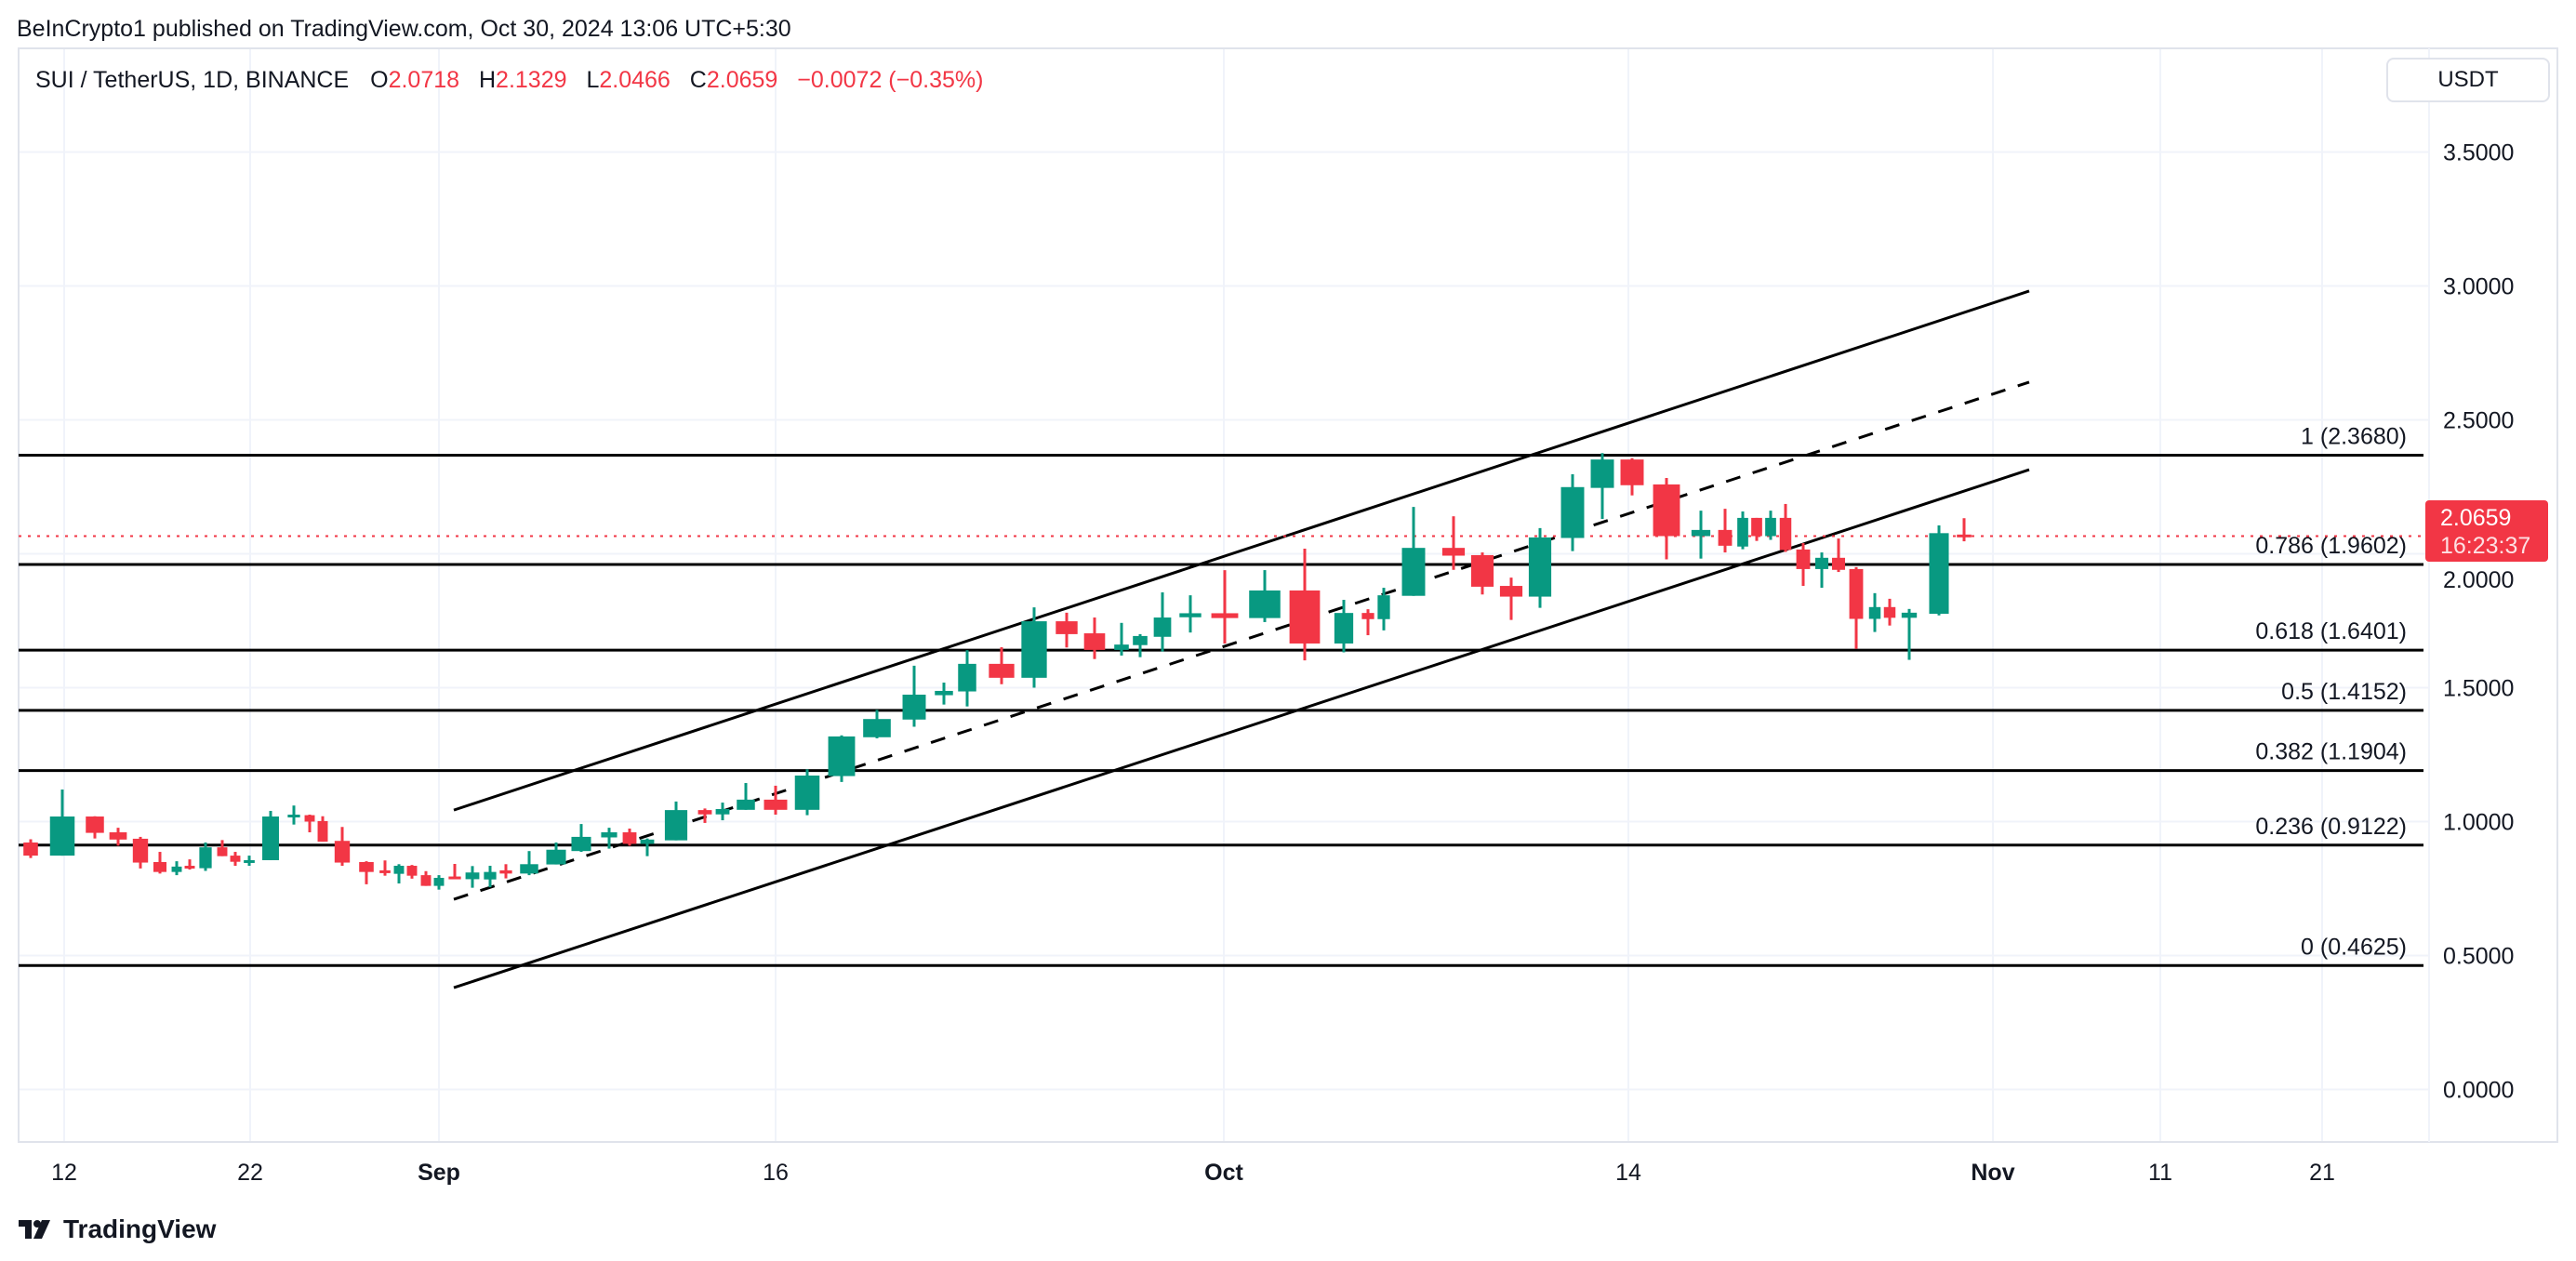 The width and height of the screenshot is (2576, 1261). What do you see at coordinates (2331, 752) in the screenshot?
I see `fib-level-label: 0.382 (1.1904)` at bounding box center [2331, 752].